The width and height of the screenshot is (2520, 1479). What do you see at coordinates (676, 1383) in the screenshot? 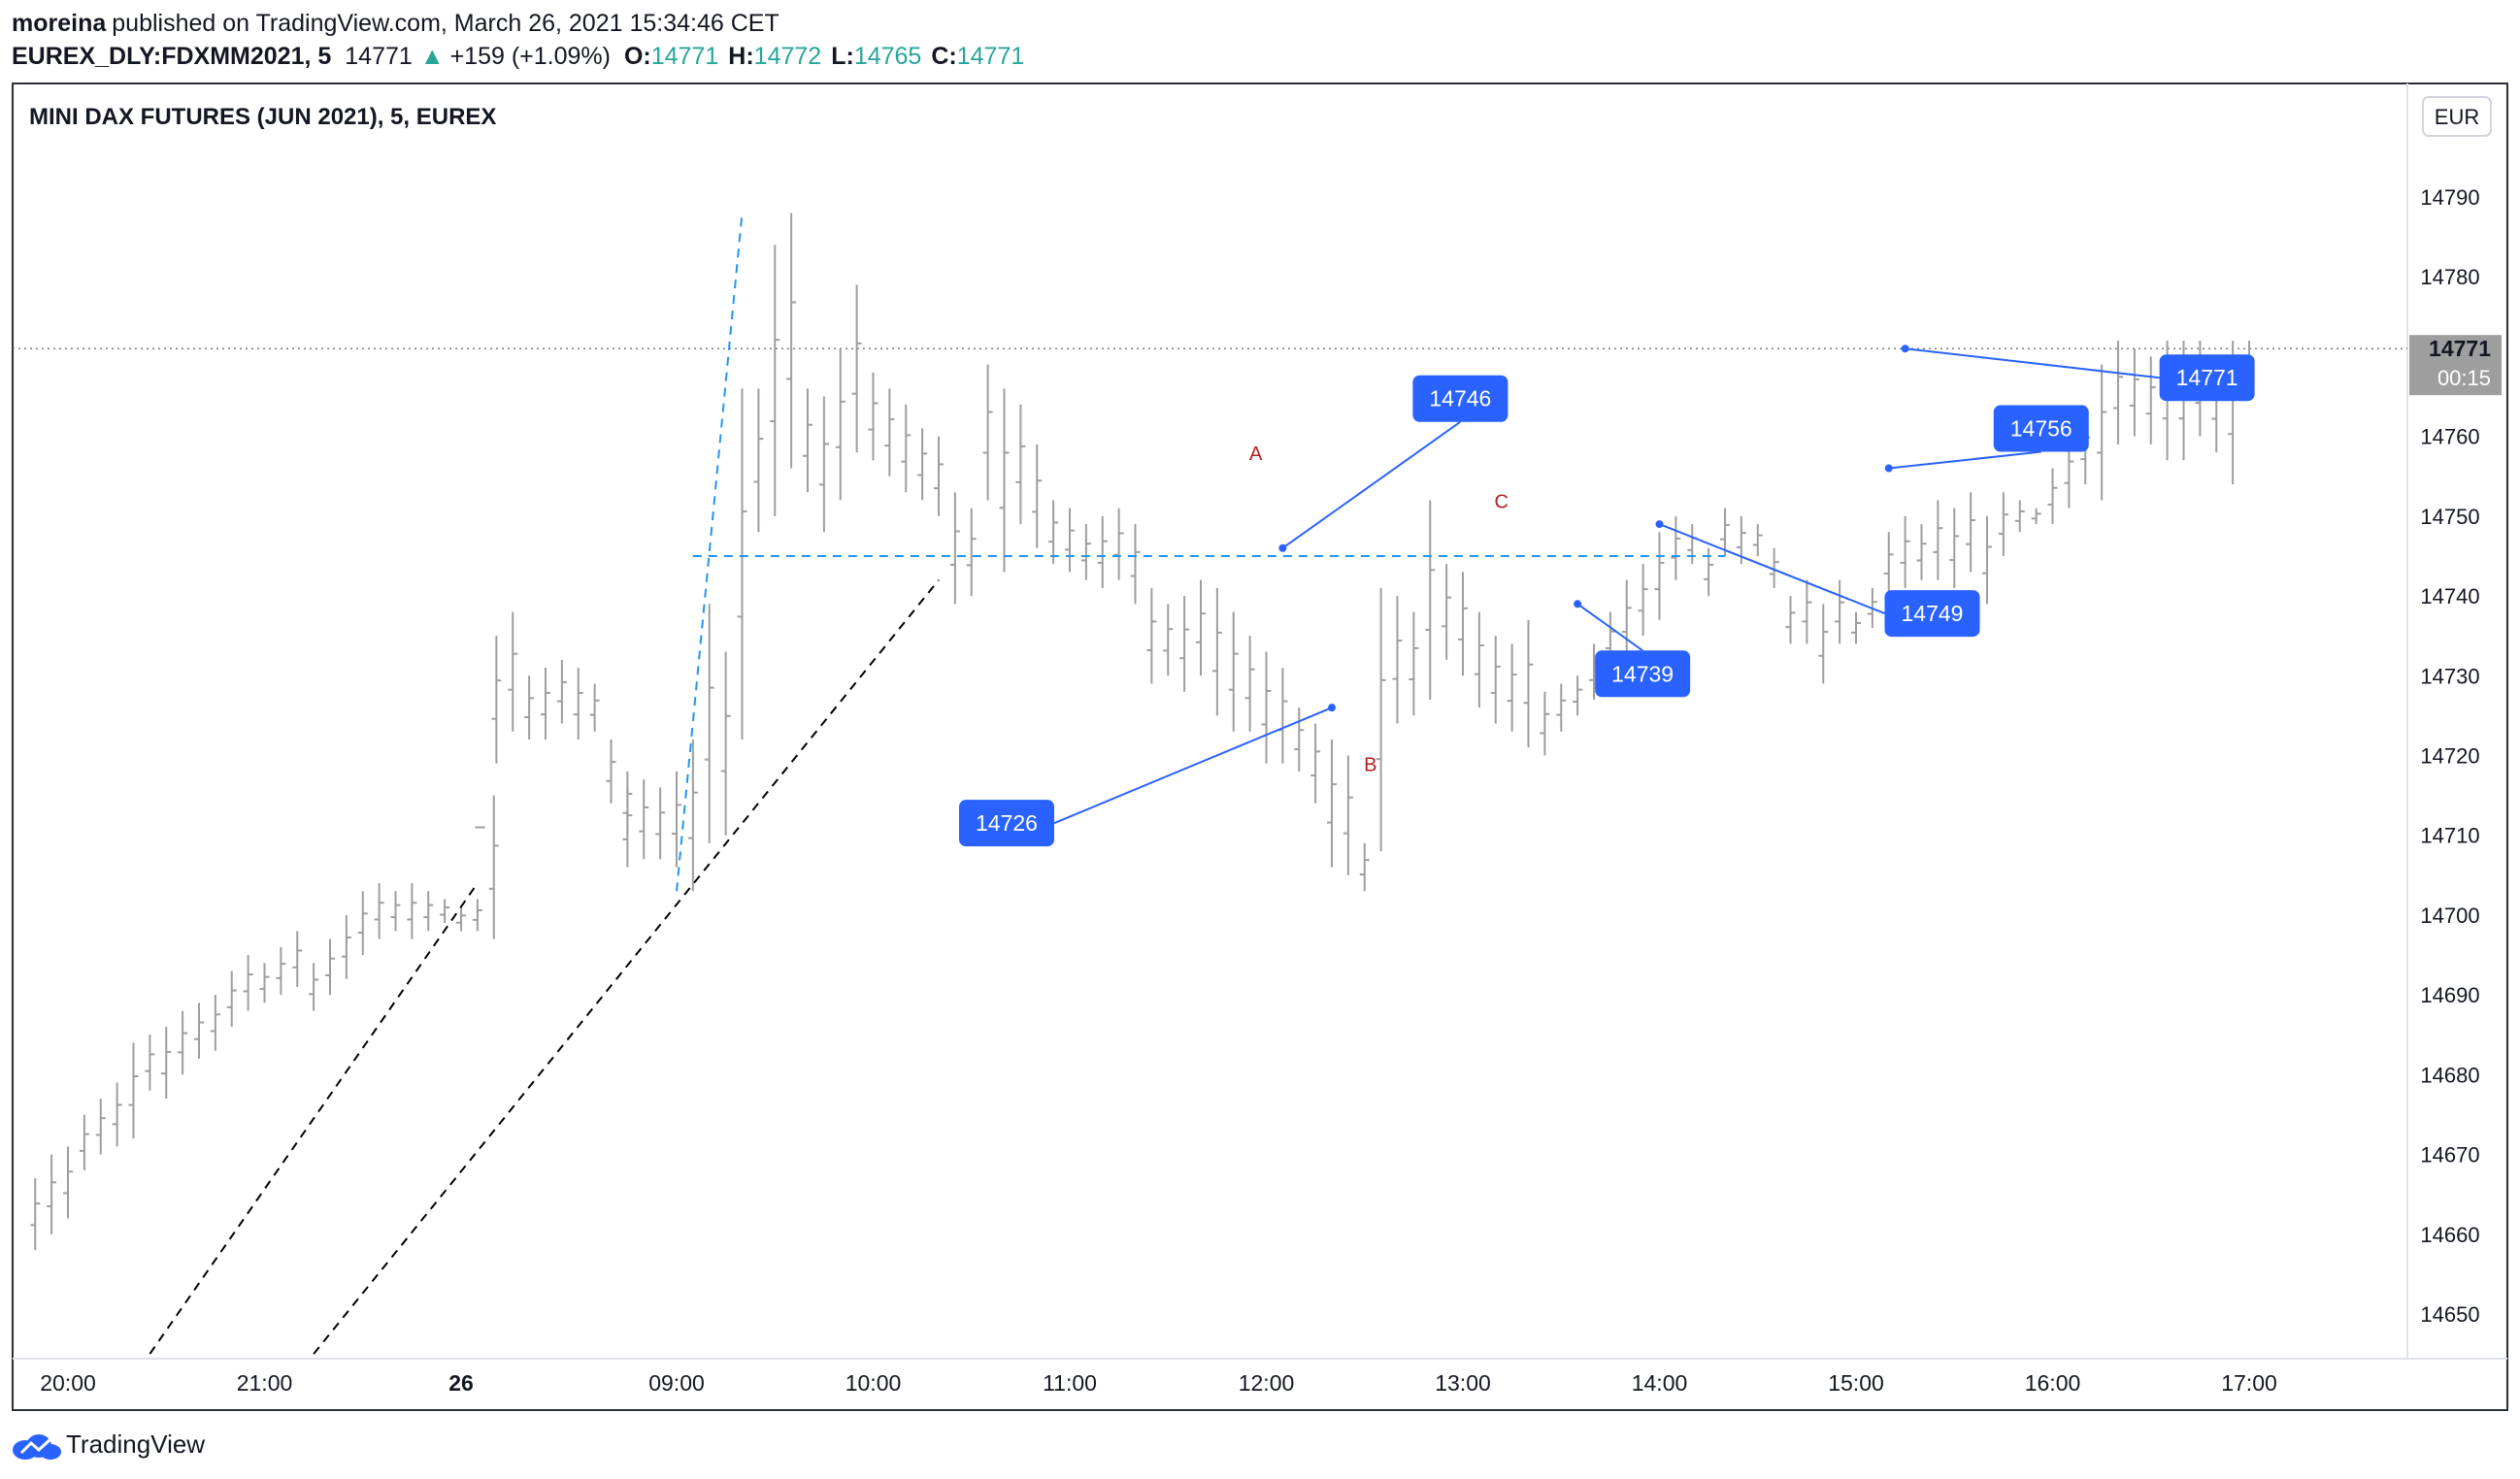
I see `x-tick-label: 09:00` at bounding box center [676, 1383].